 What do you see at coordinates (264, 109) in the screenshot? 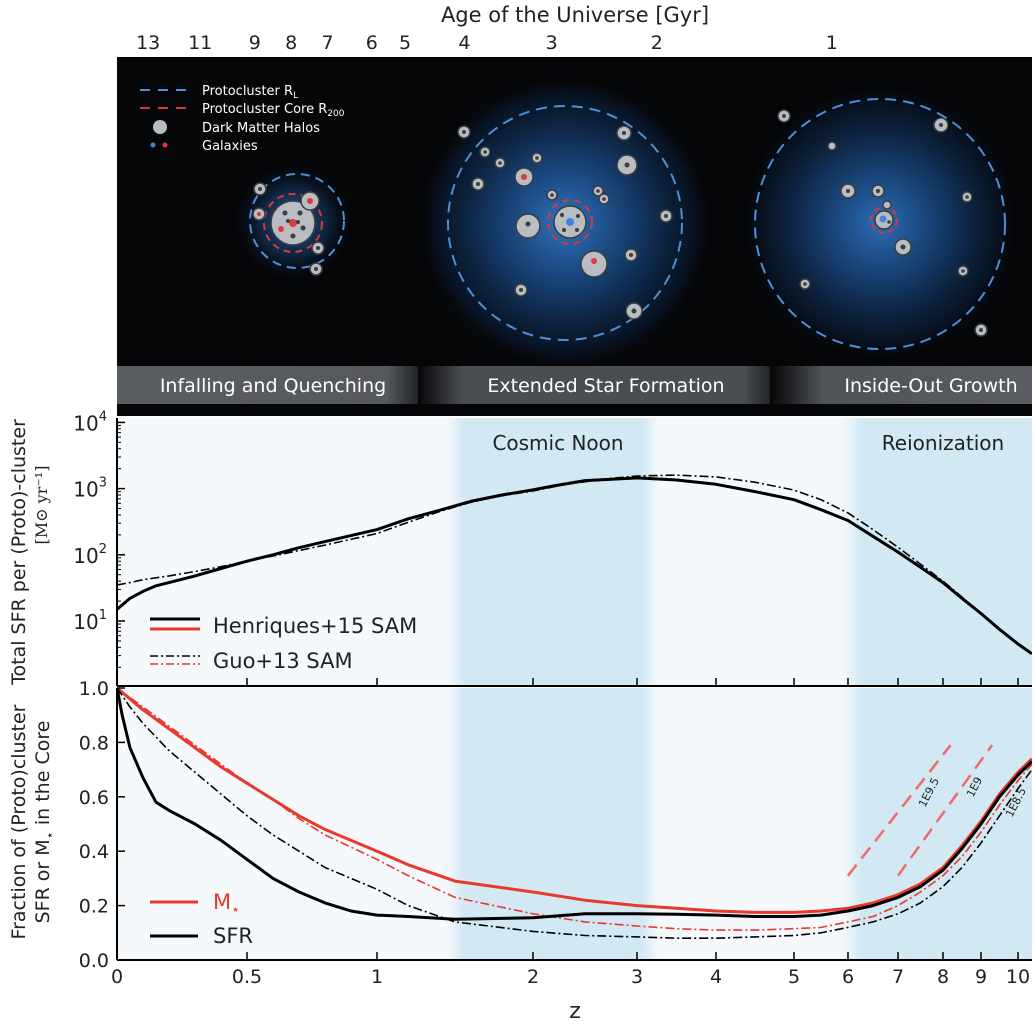
I see `legend-core-r200: Protocluster Core R` at bounding box center [264, 109].